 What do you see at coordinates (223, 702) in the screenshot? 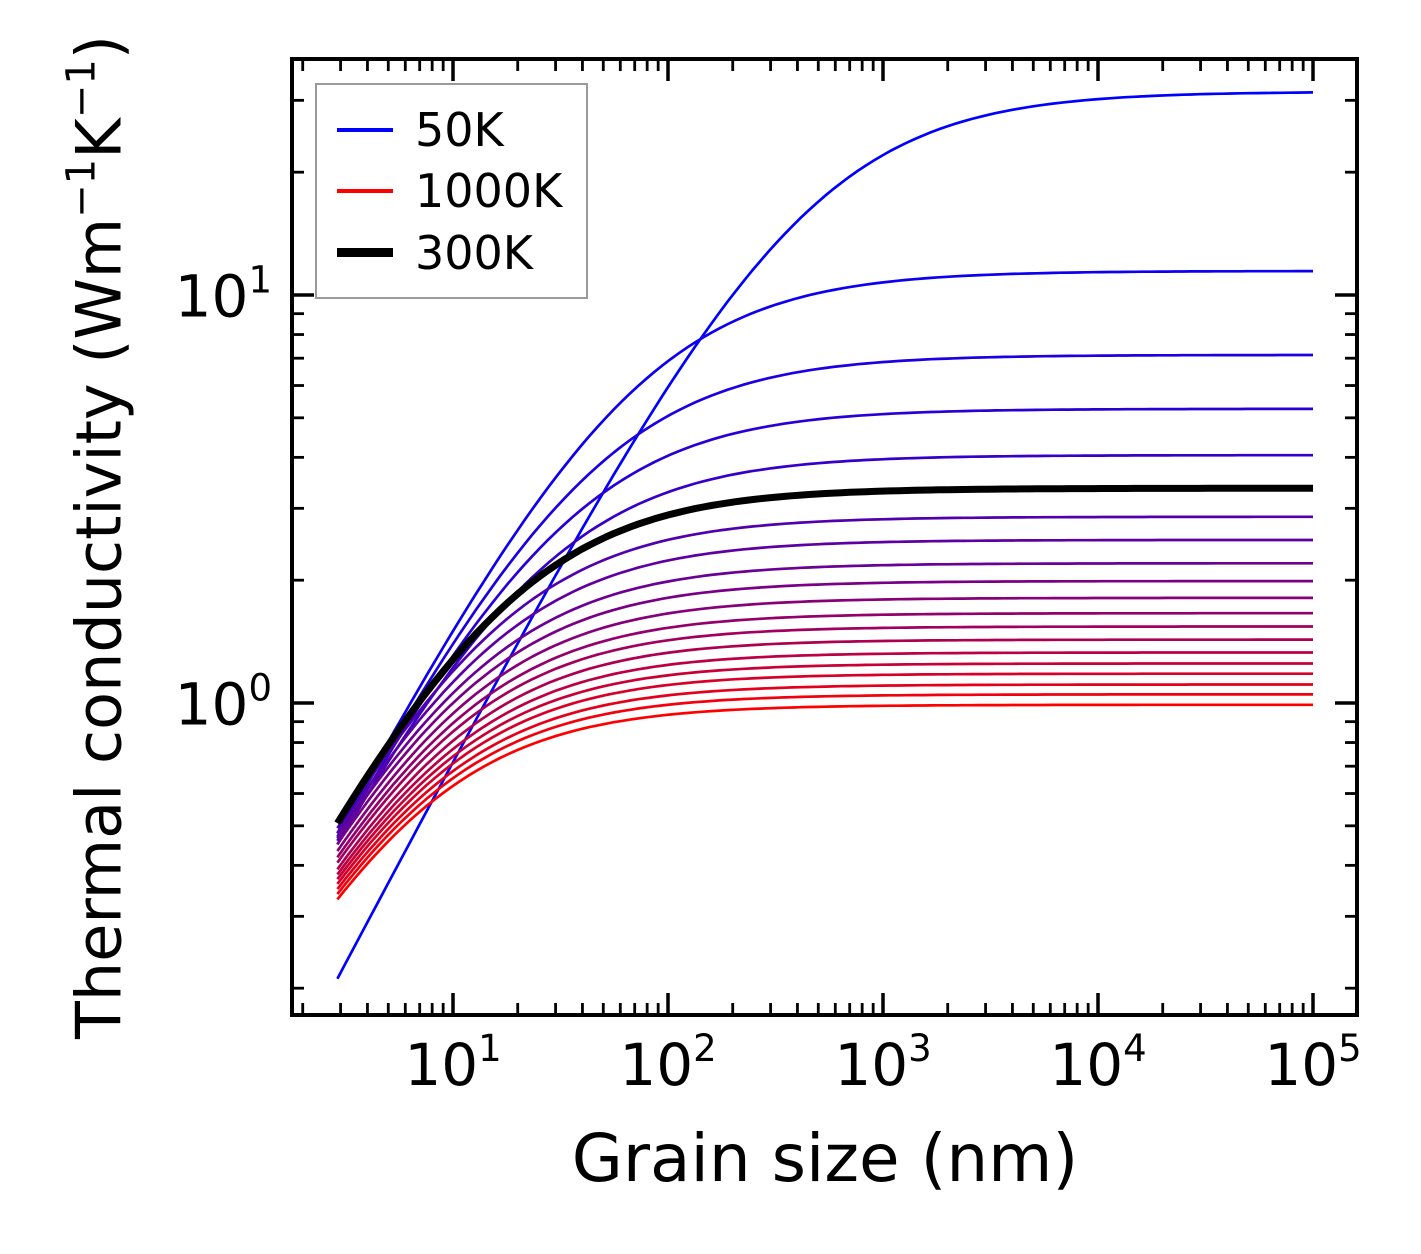
I see `y-tick-label-10e0: 100` at bounding box center [223, 702].